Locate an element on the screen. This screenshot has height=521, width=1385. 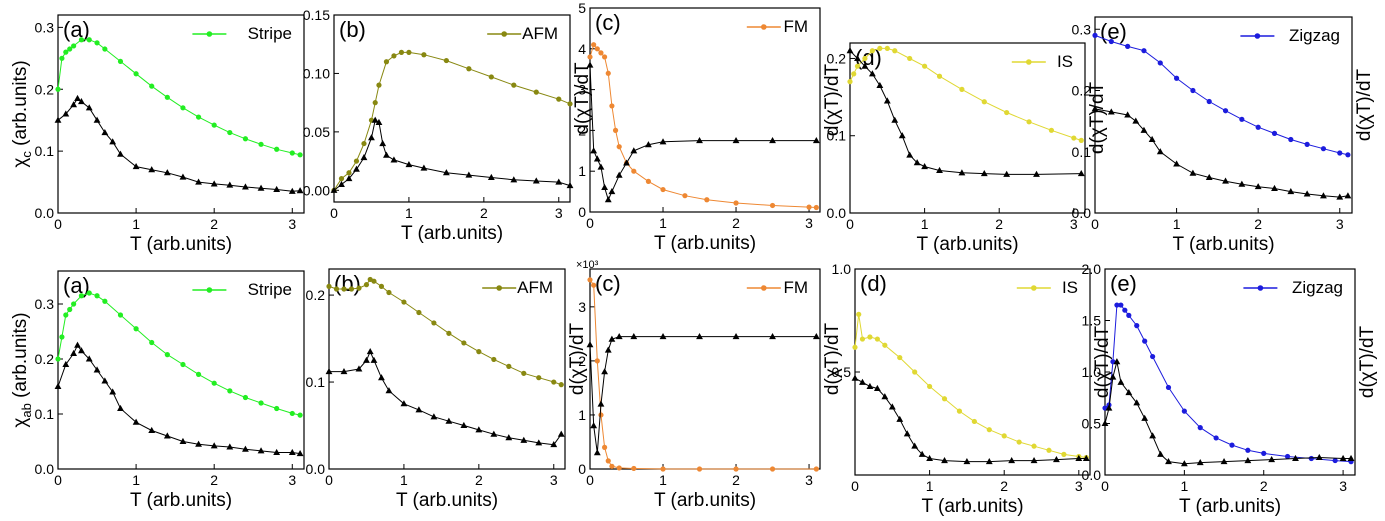
legend-marker is located at coordinates (504, 34).